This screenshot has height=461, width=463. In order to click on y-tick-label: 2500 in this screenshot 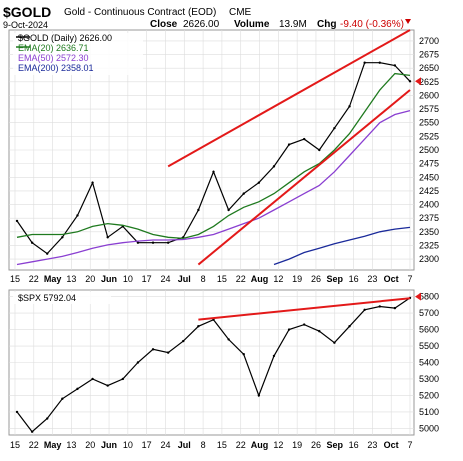, I will do `click(429, 150)`.